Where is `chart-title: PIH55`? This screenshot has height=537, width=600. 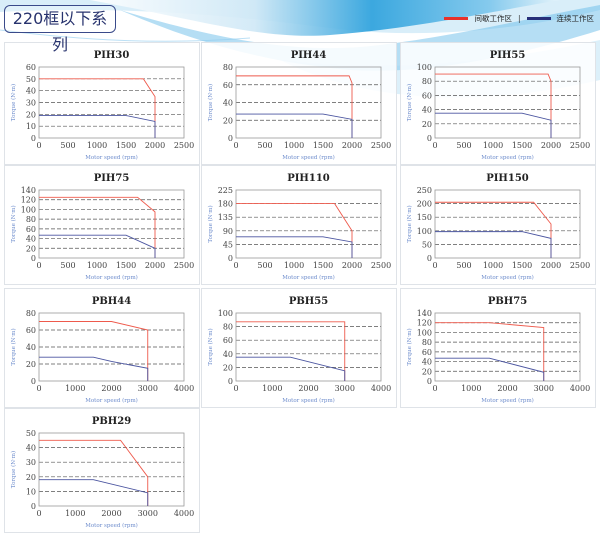
chart-title: PIH55 is located at coordinates (508, 55).